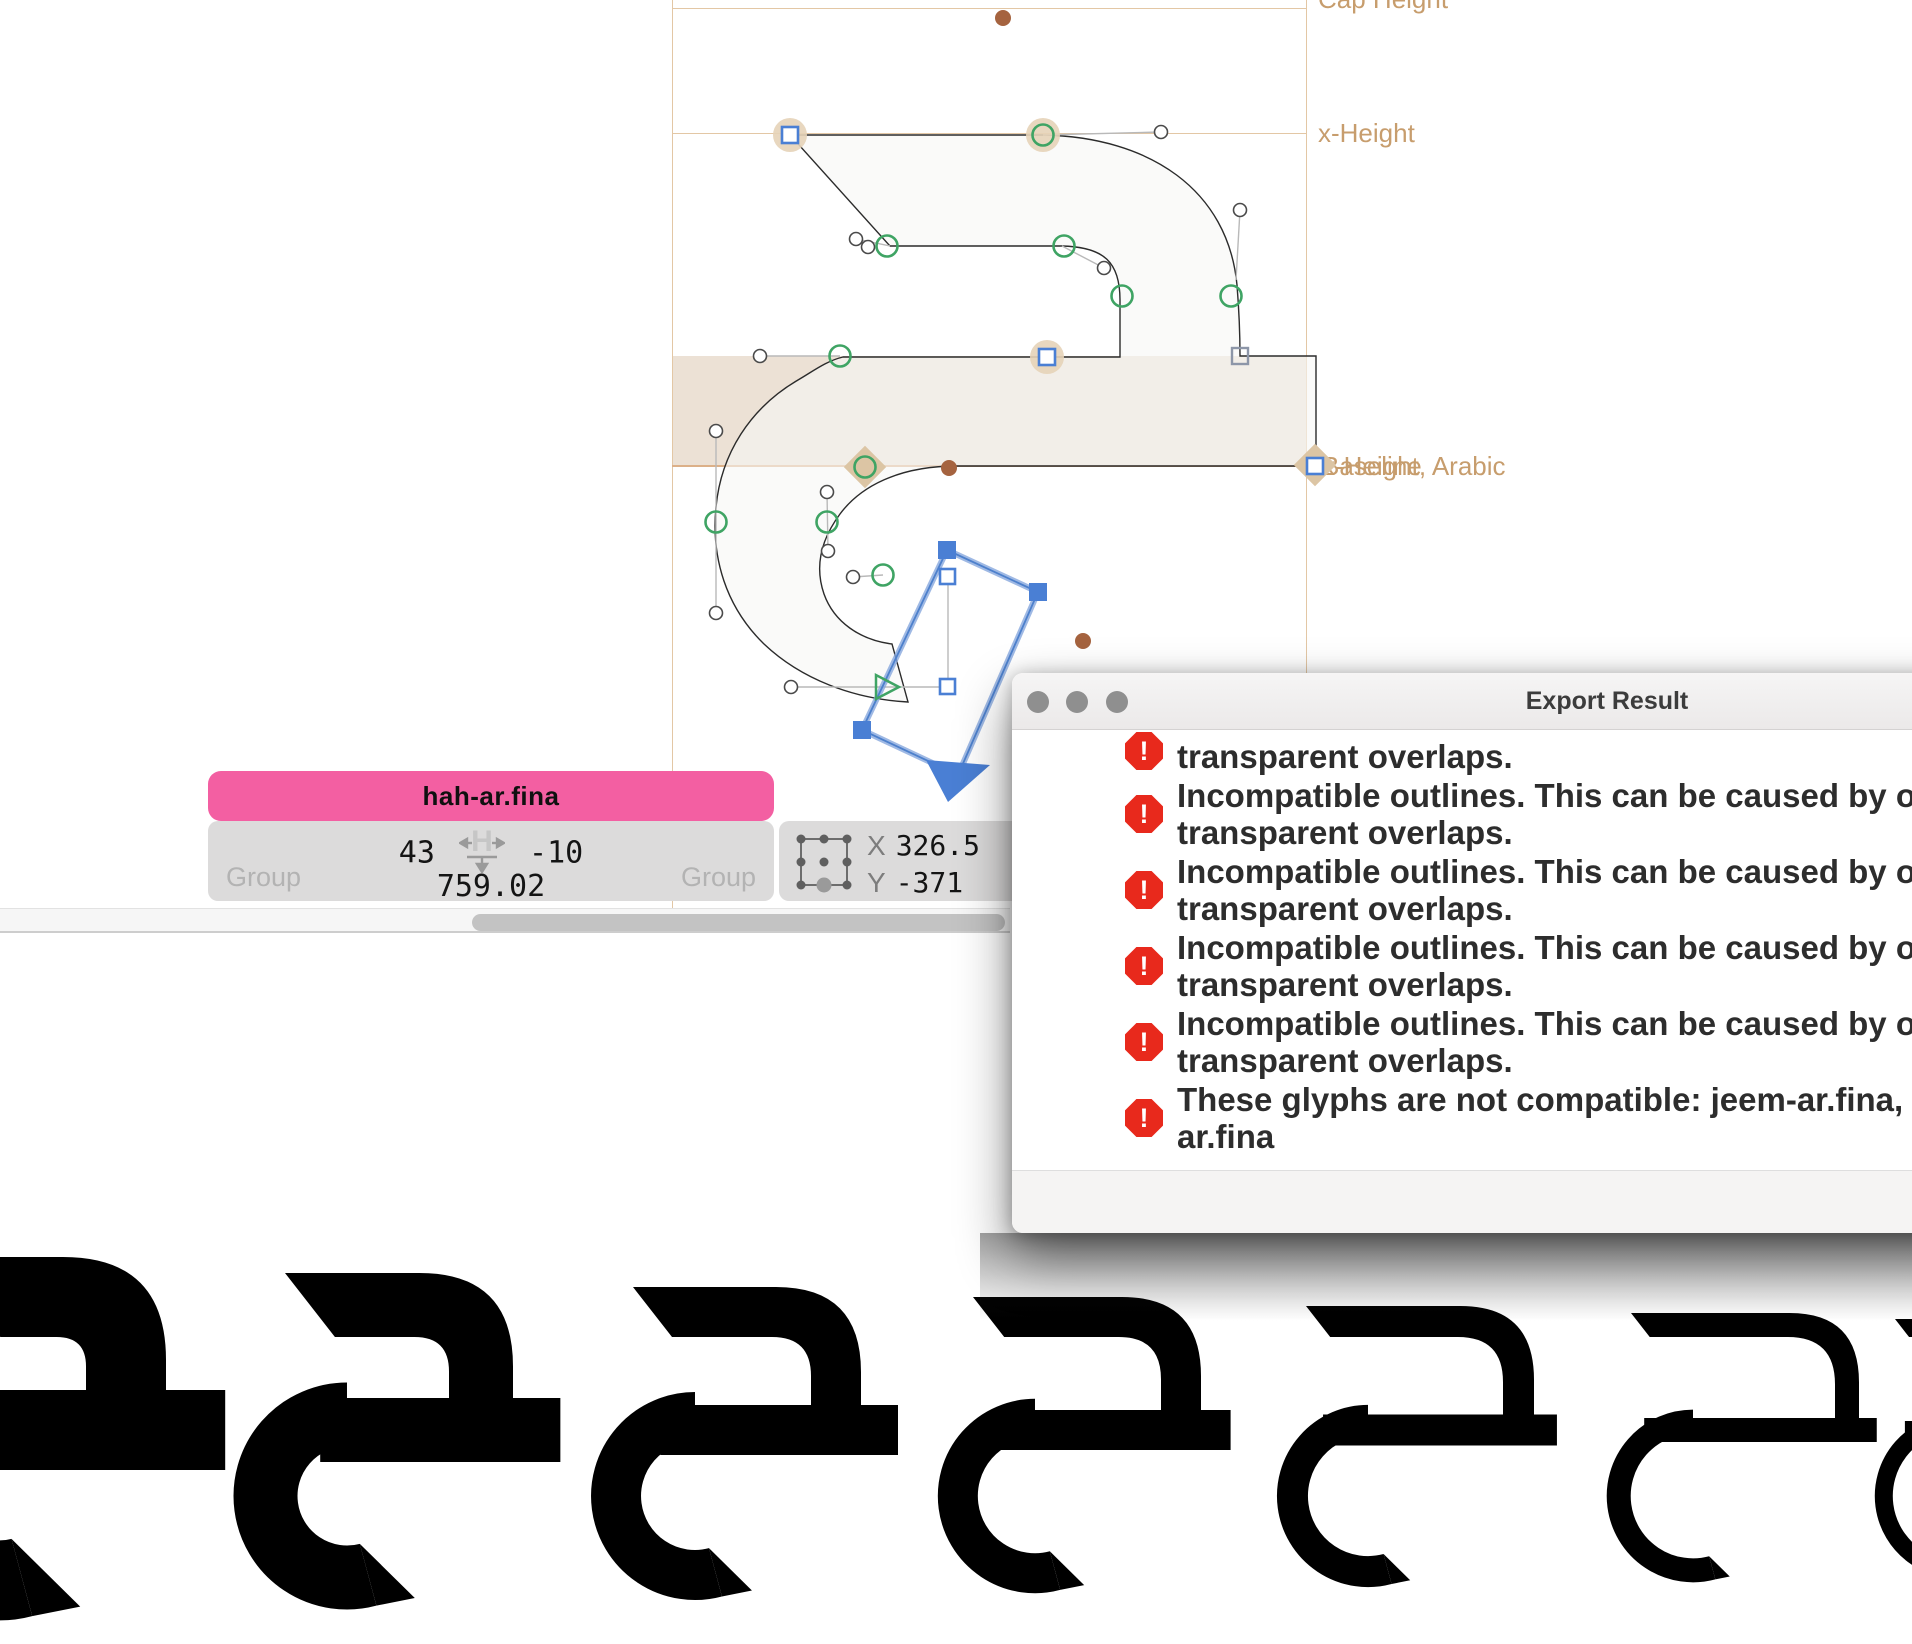 The height and width of the screenshot is (1644, 1912). Describe the element at coordinates (556, 853) in the screenshot. I see `rsb-value: -10` at that location.